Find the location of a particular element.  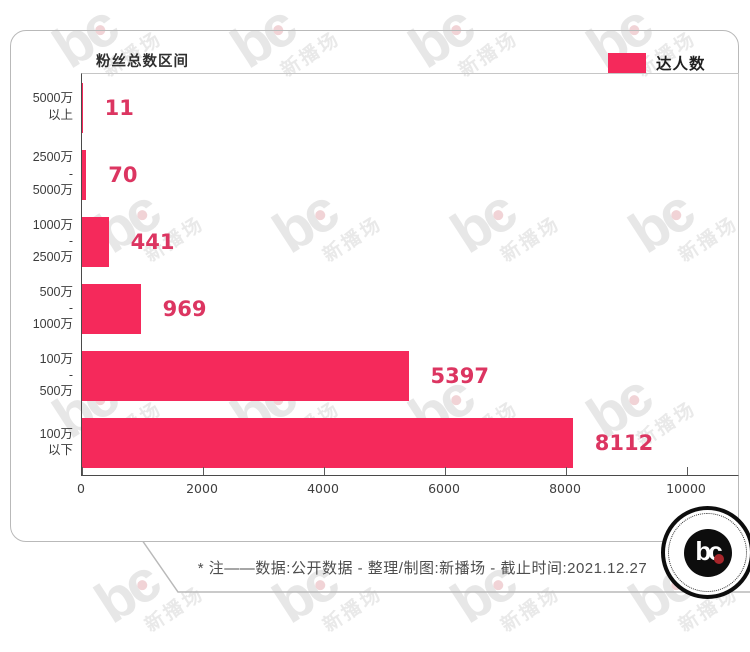

bar-value-label: 5397 is located at coordinates (459, 376).